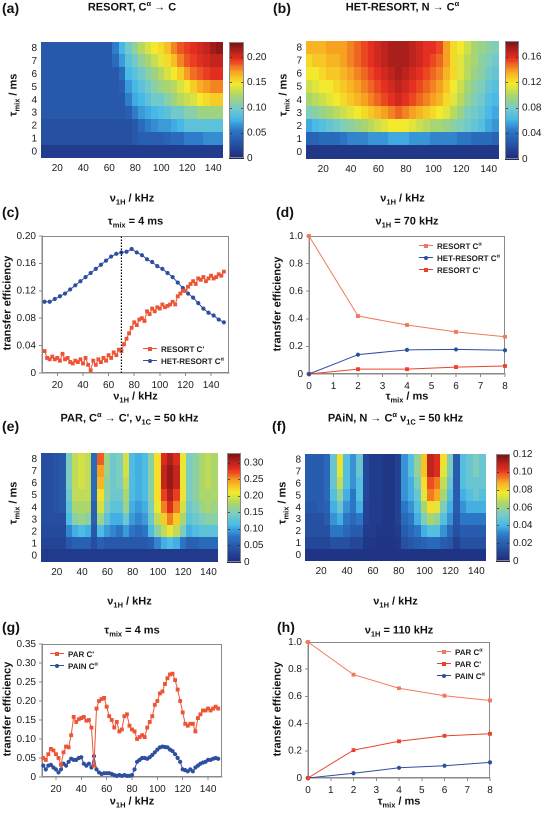 The height and width of the screenshot is (814, 545). I want to click on y-tick-label: 0.35, so click(26, 644).